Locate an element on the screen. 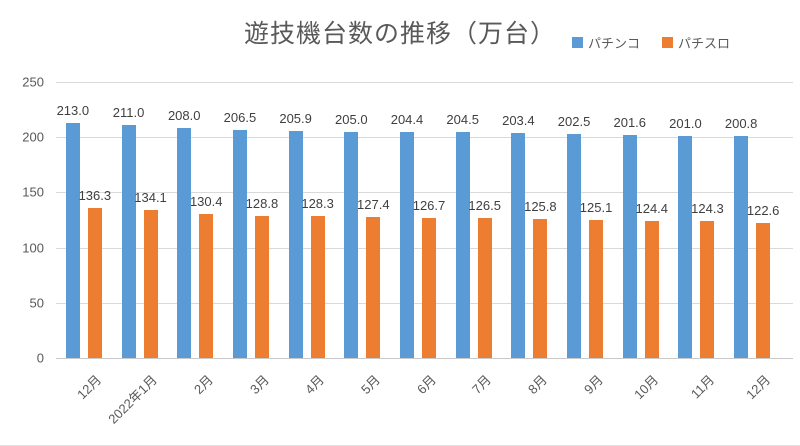  y-axis-tick-label: 50 is located at coordinates (36, 303).